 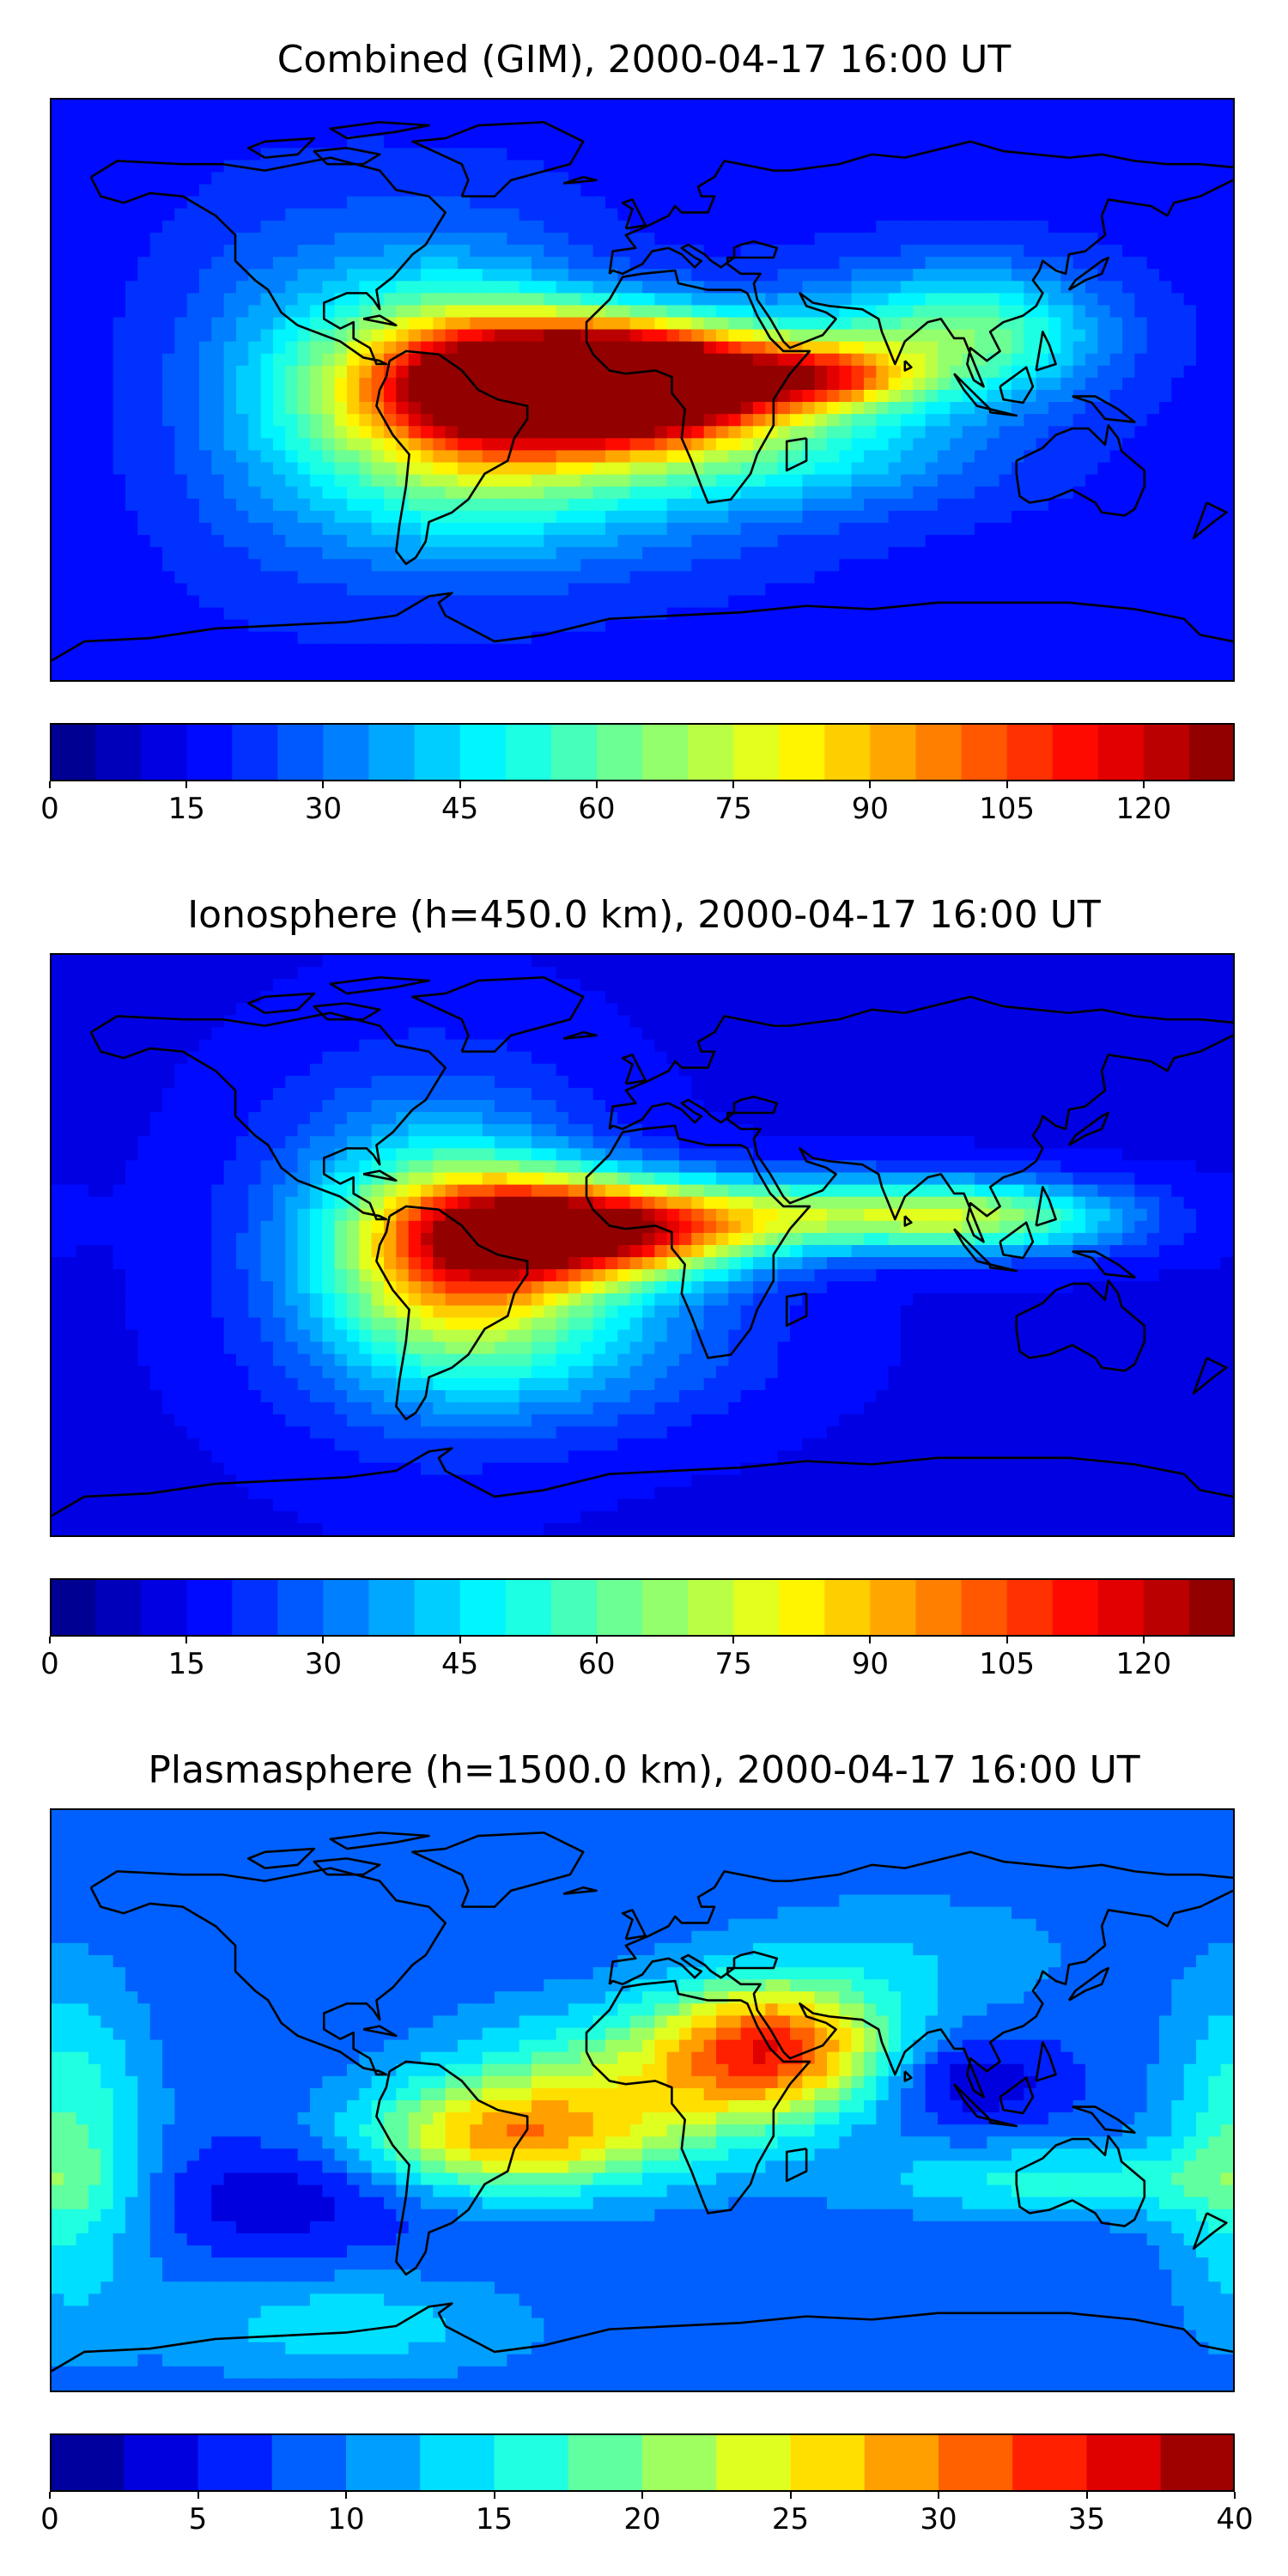 What do you see at coordinates (1075, 752) in the screenshot?
I see `colorbar-bin` at bounding box center [1075, 752].